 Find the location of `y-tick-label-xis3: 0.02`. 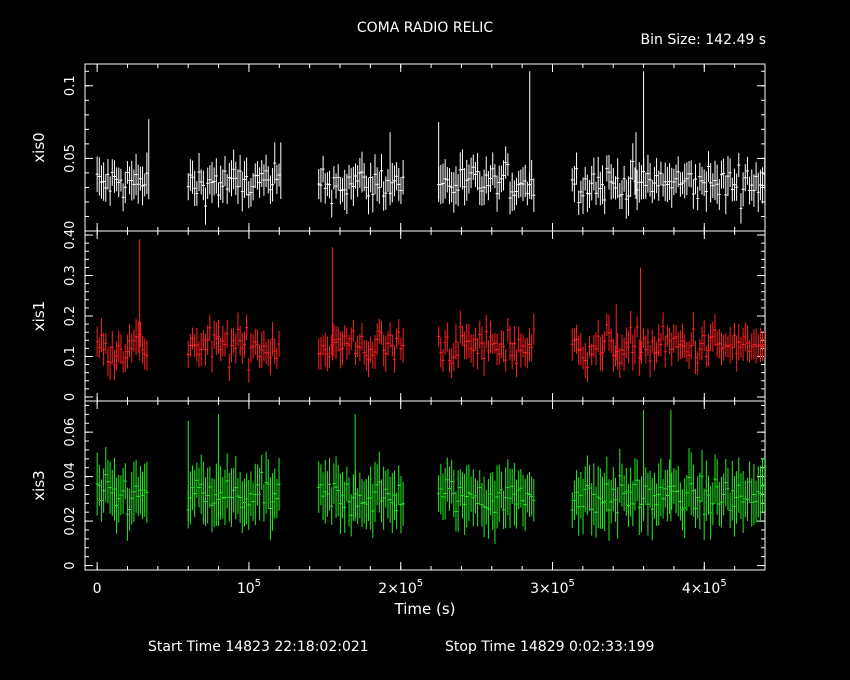

y-tick-label-xis3: 0.02 is located at coordinates (70, 521).